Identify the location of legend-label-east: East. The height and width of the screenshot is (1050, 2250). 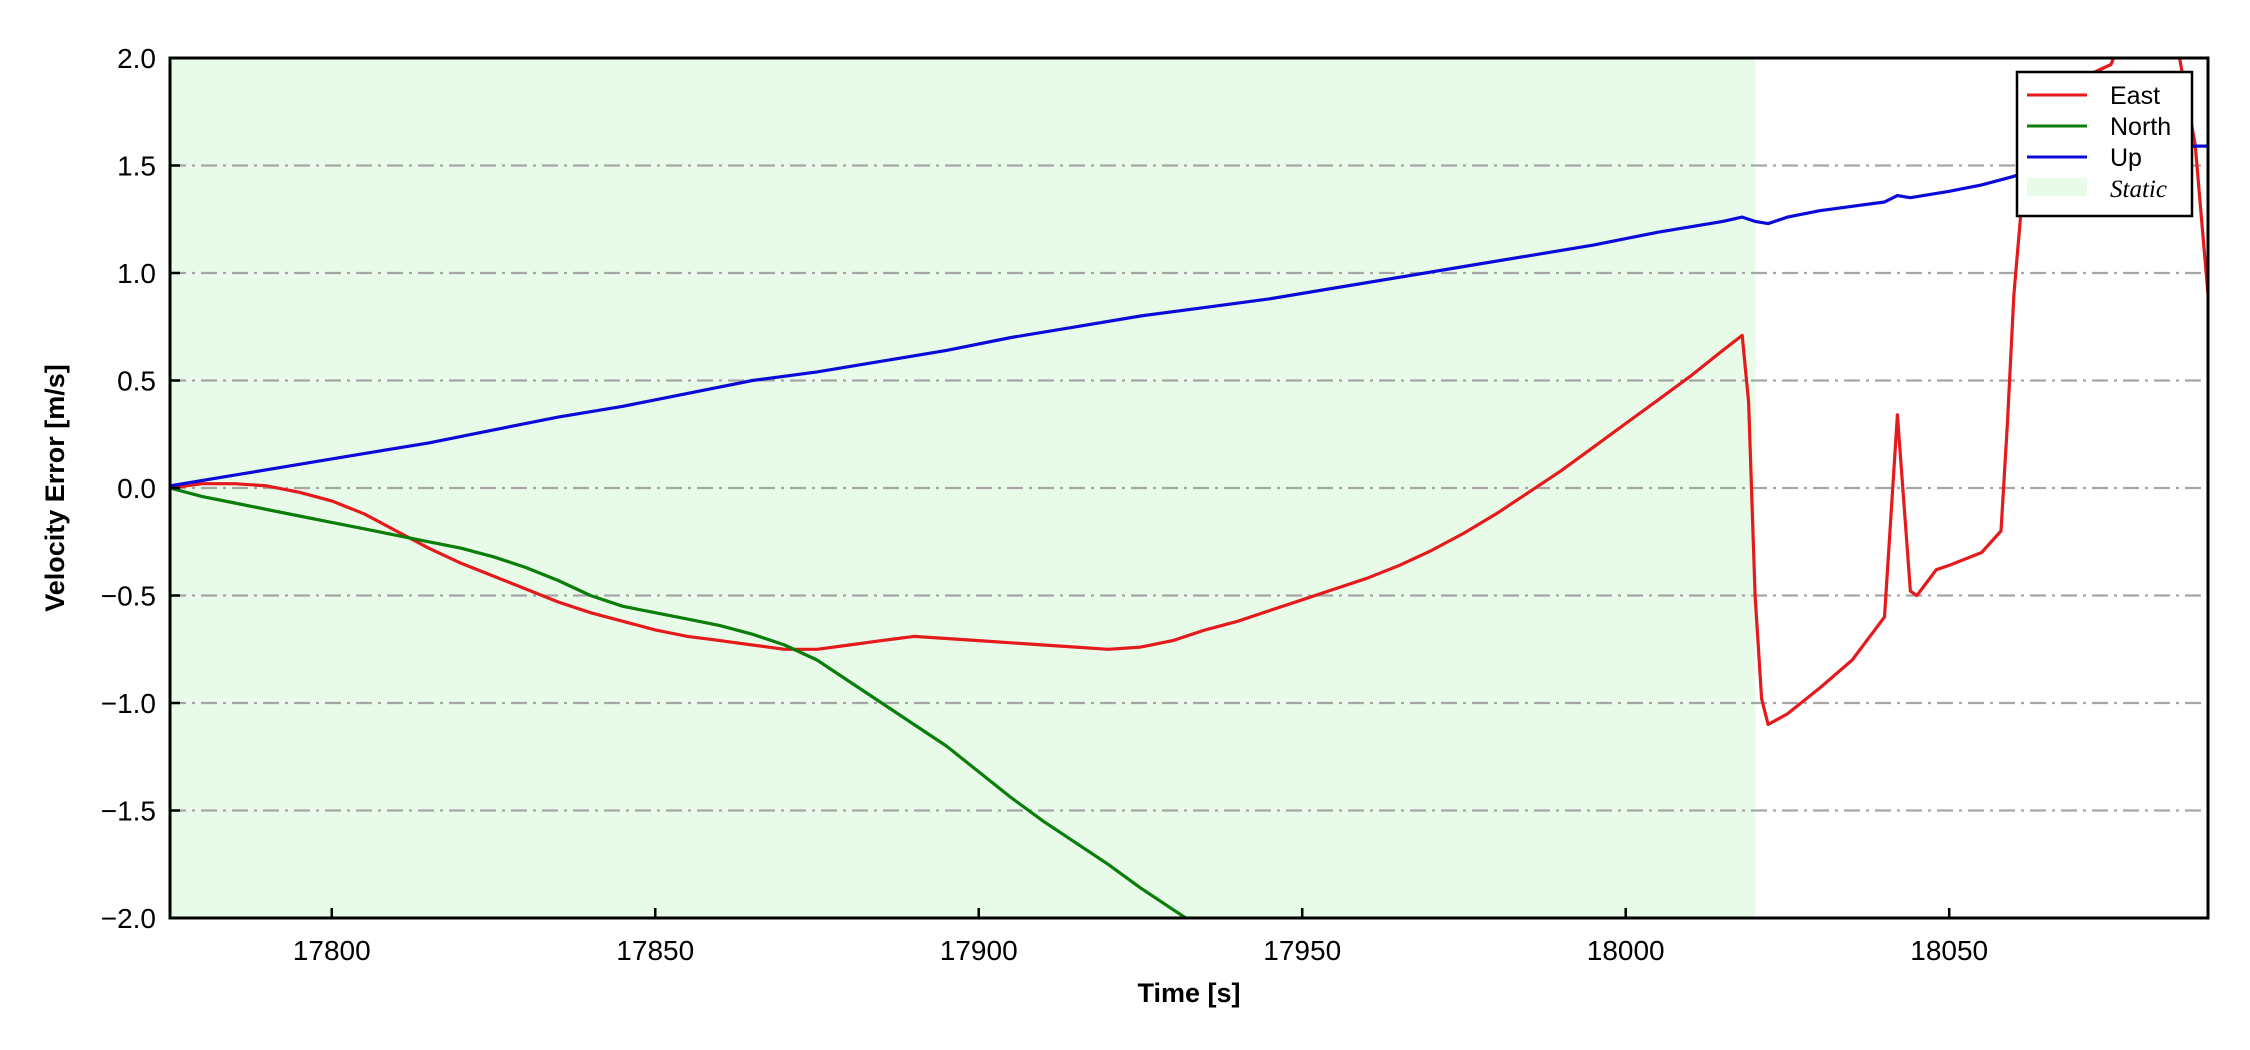
(2135, 96).